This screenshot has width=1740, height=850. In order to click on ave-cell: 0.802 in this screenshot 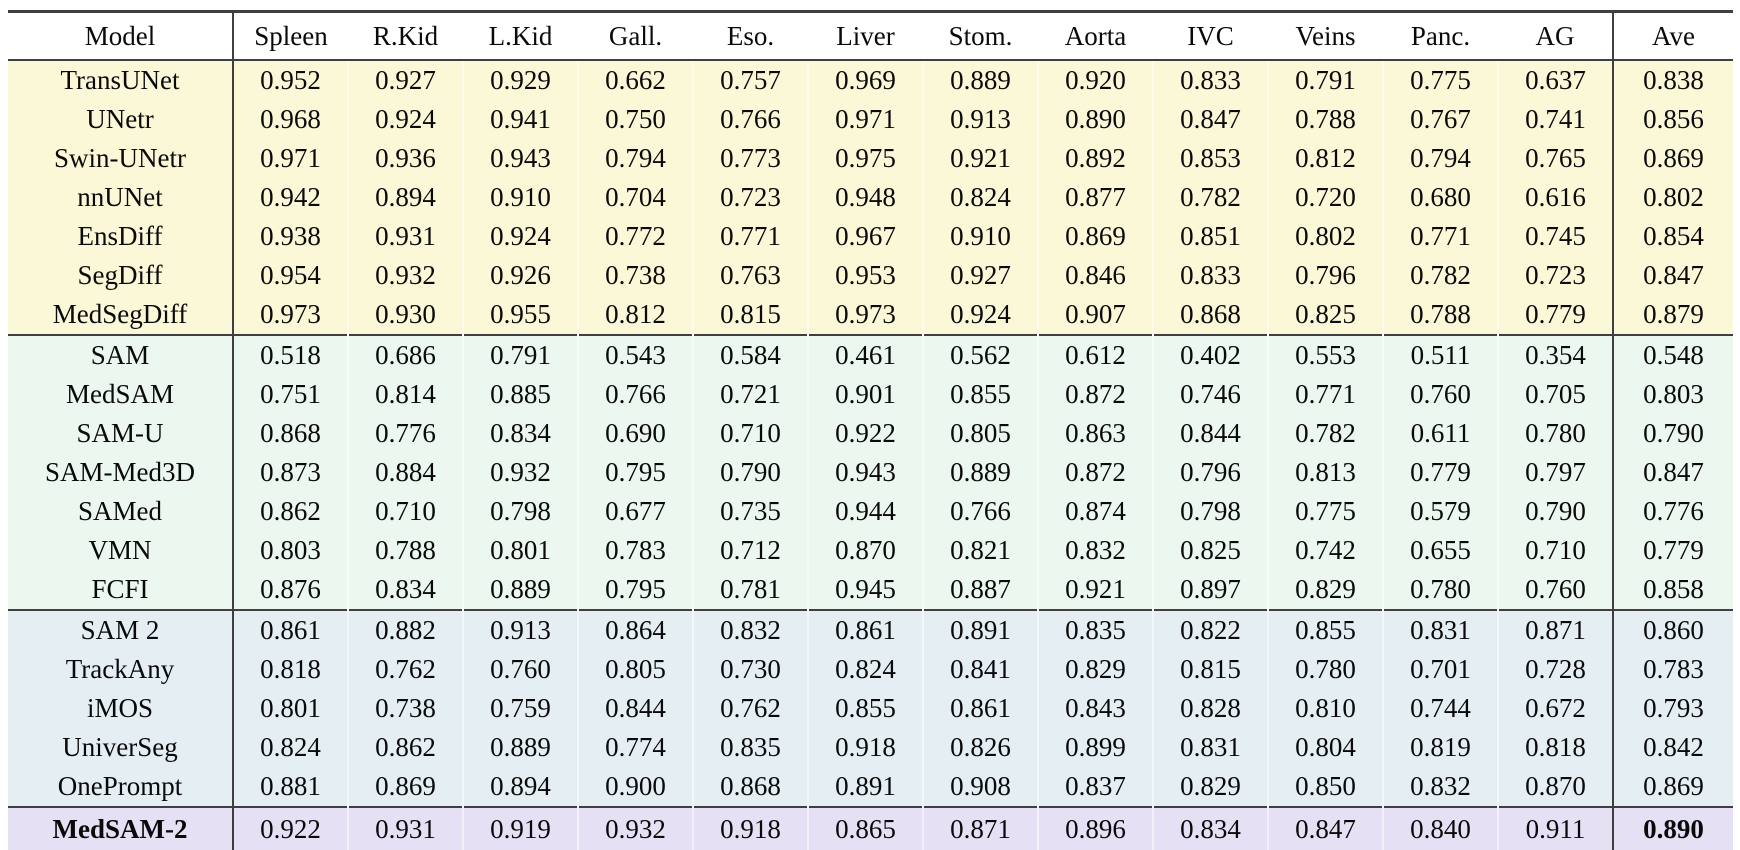, I will do `click(1672, 197)`.